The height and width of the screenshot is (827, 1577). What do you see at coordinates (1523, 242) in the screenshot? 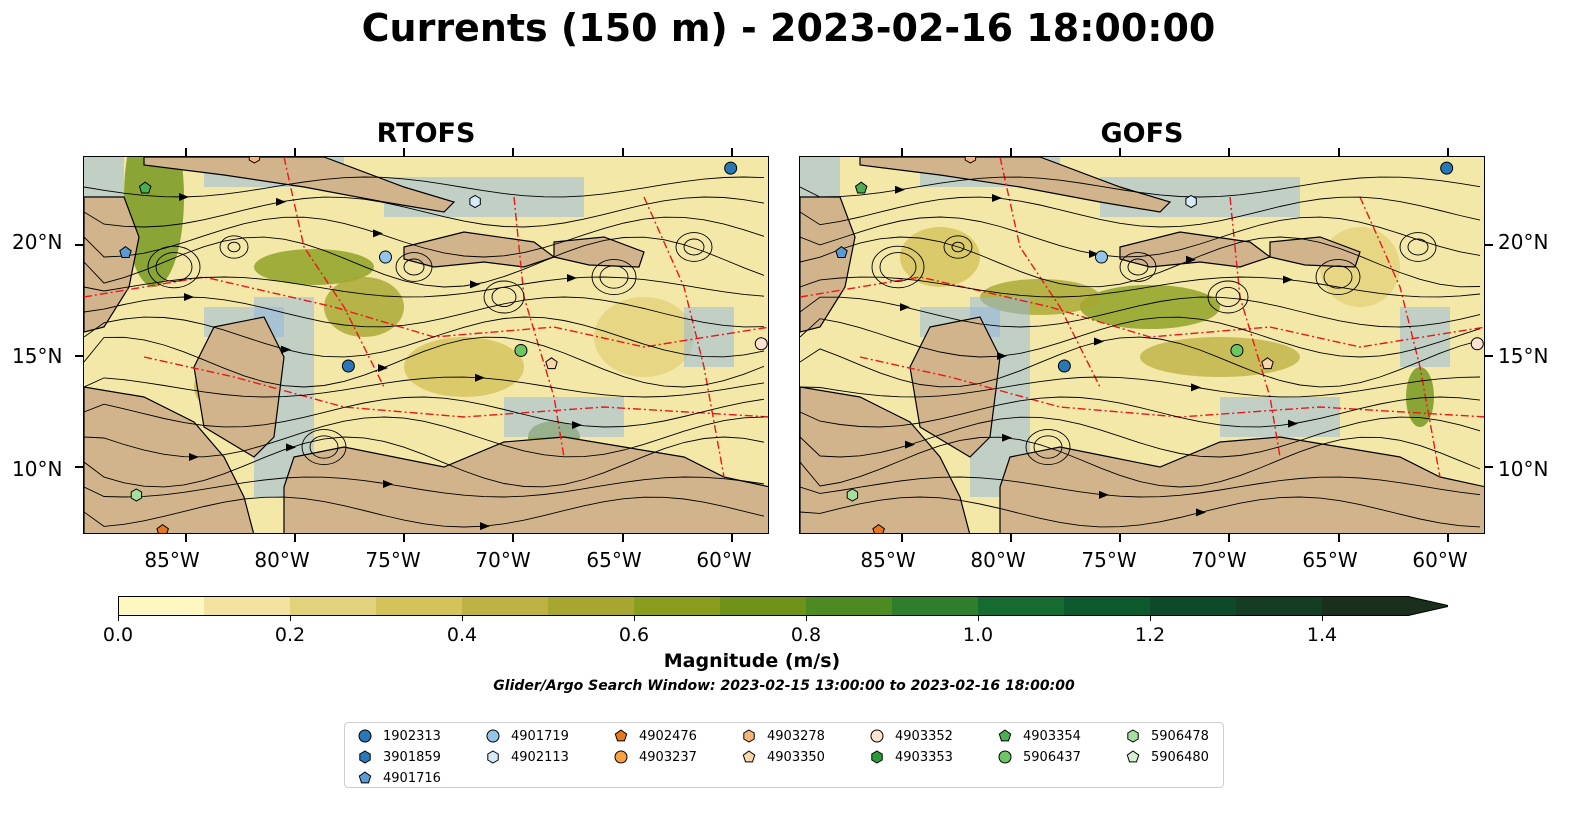
I see `lat-label-20n-right: 20°N` at bounding box center [1523, 242].